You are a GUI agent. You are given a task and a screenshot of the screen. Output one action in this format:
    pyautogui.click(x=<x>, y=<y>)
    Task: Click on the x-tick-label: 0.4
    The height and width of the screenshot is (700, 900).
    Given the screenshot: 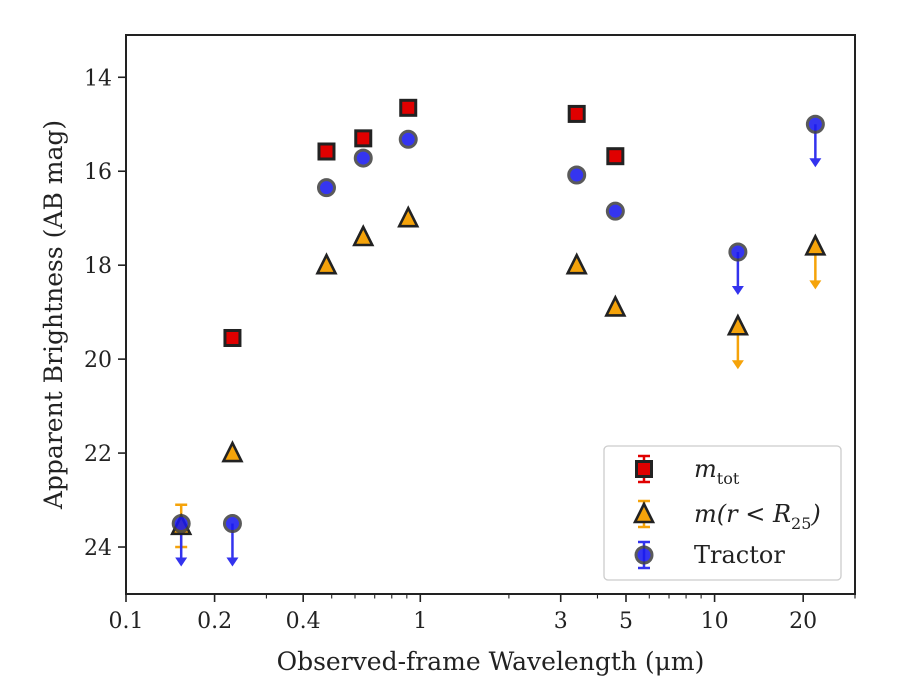 What is the action you would take?
    pyautogui.click(x=303, y=621)
    